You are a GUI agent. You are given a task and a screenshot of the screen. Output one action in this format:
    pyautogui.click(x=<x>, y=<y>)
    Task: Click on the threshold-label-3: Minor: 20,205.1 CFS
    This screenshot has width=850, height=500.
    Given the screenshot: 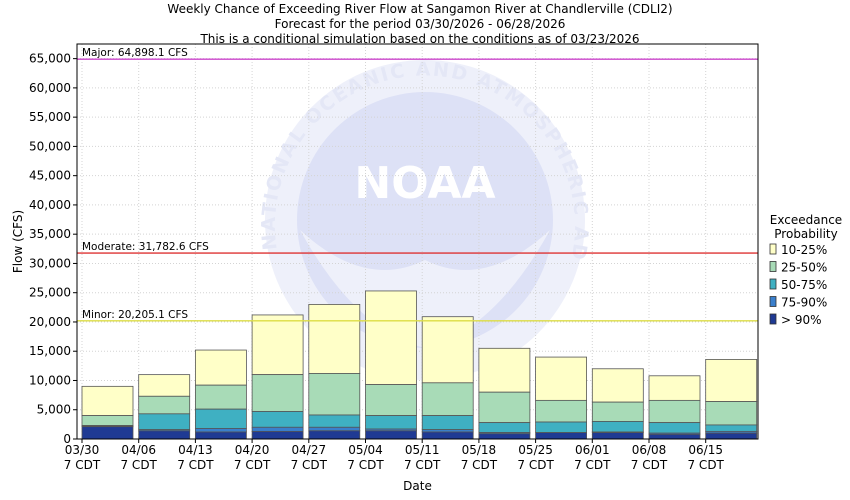 What is the action you would take?
    pyautogui.click(x=135, y=315)
    